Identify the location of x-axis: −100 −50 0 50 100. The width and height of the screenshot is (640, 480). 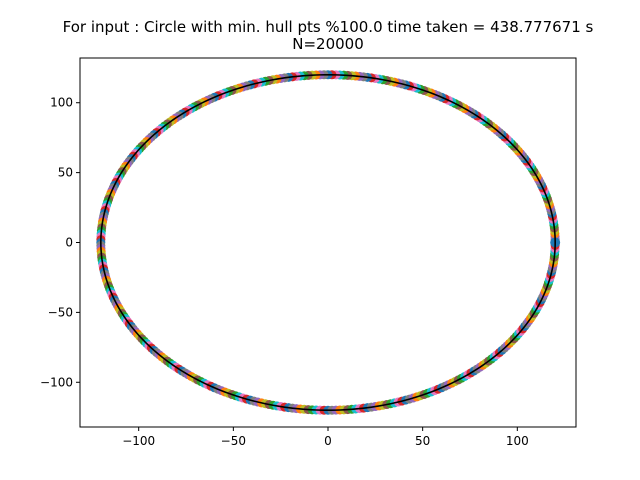
(325, 437).